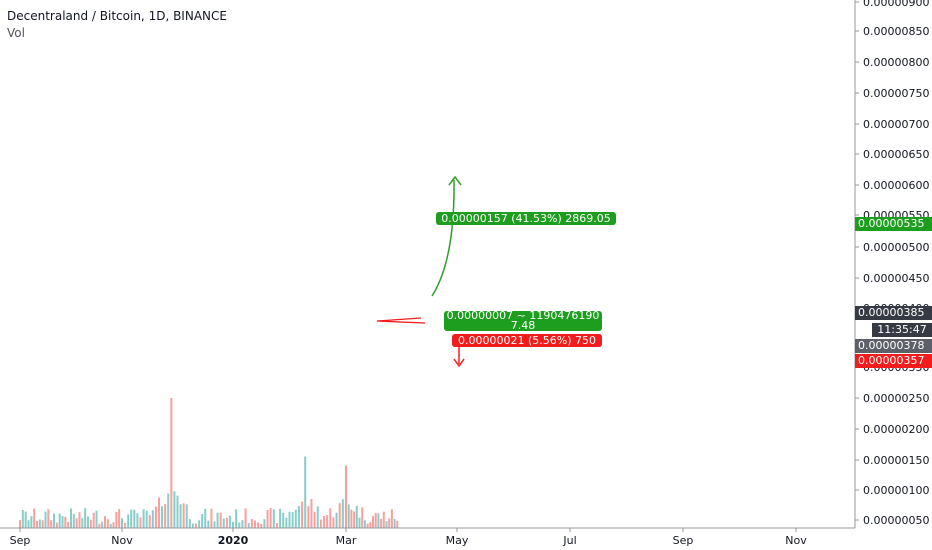  What do you see at coordinates (896, 93) in the screenshot?
I see `price-tick-label: 0.00000750` at bounding box center [896, 93].